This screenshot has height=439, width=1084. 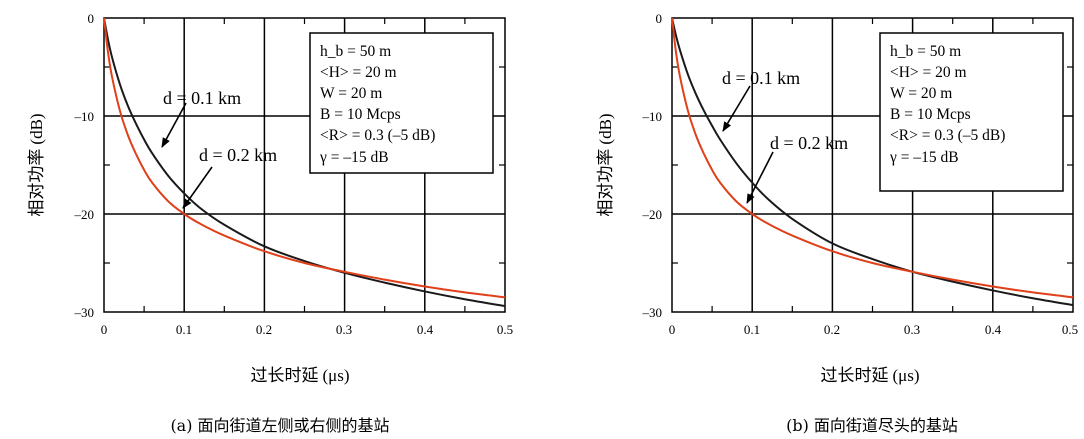 What do you see at coordinates (736, 108) in the screenshot?
I see `panel-b-annotation-arrow-d01` at bounding box center [736, 108].